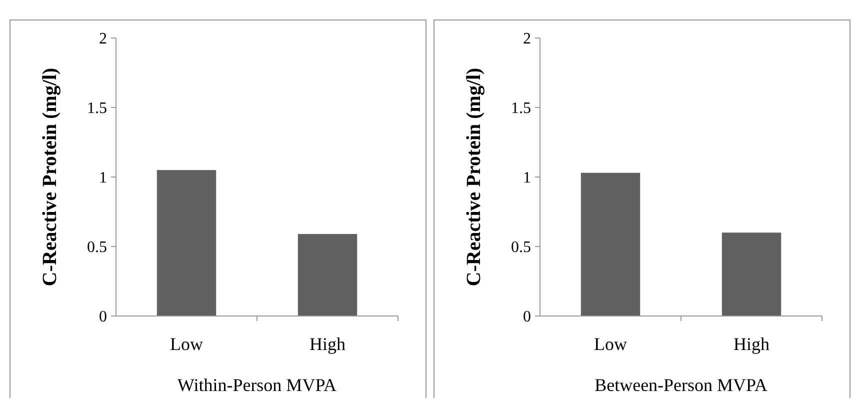  I want to click on x-axis-title: Between-Person MVPA, so click(681, 385).